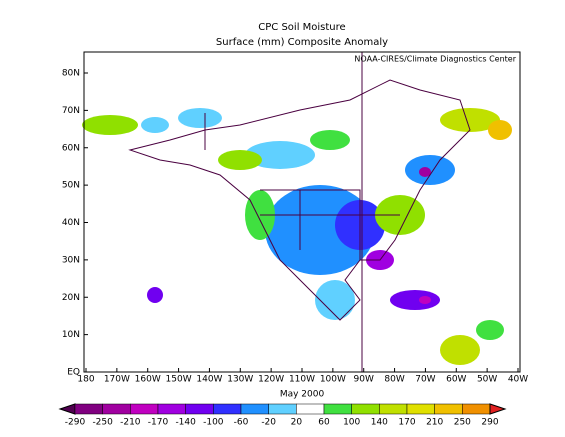  What do you see at coordinates (462, 423) in the screenshot?
I see `colorbar-label: 250` at bounding box center [462, 423].